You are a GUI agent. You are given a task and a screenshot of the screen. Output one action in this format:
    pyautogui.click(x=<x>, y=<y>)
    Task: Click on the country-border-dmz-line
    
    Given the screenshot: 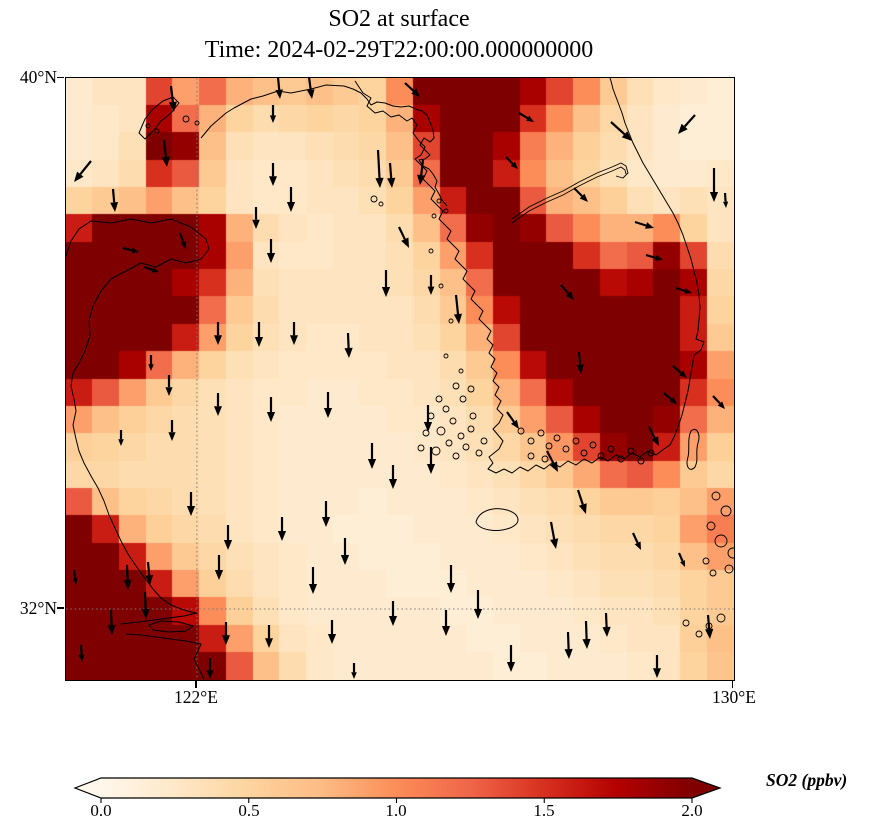 What is the action you would take?
    pyautogui.click(x=570, y=193)
    